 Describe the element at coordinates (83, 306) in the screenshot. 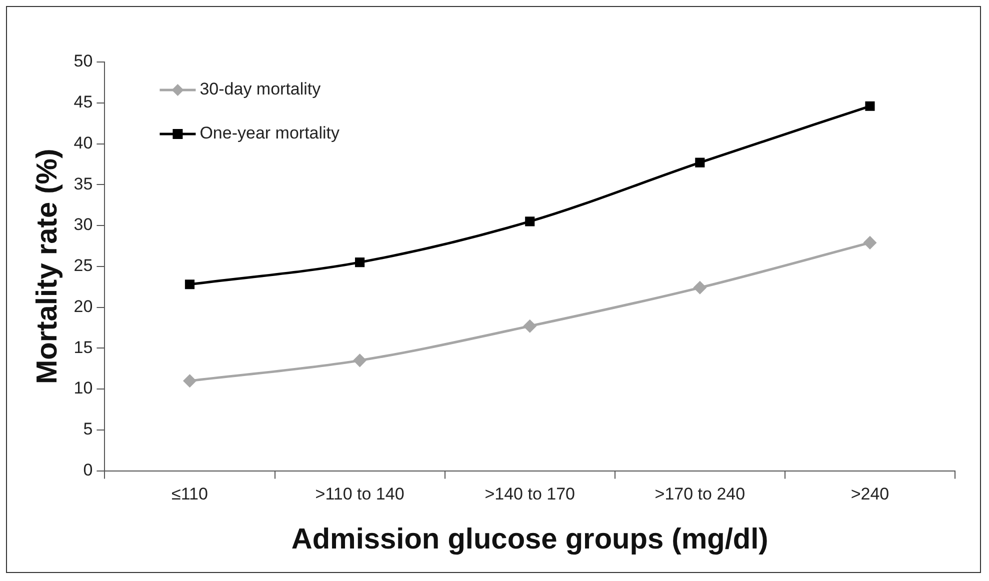

I see `y-tick-label: 20` at that location.